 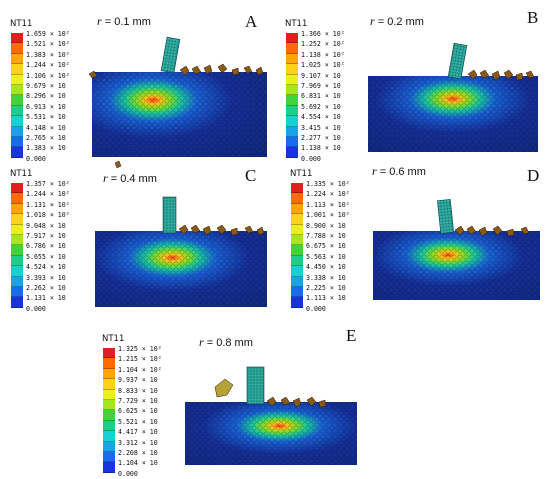 I want to click on legend-value: 7.969 × 10, so click(x=321, y=85).